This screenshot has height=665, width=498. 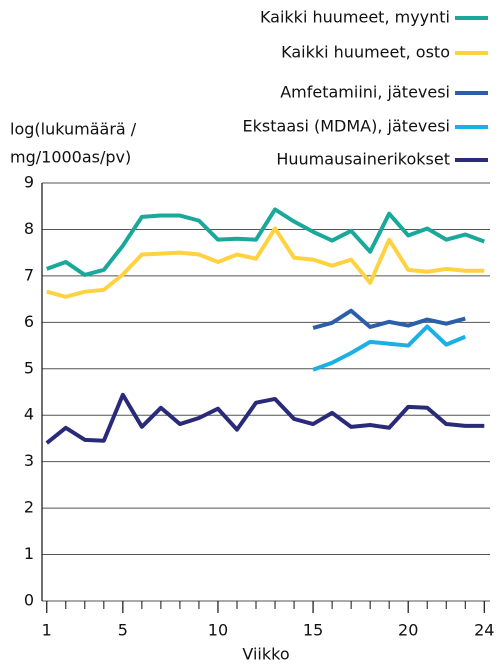 I want to click on legend-label: Kaikki huumeet, osto, so click(x=365, y=52).